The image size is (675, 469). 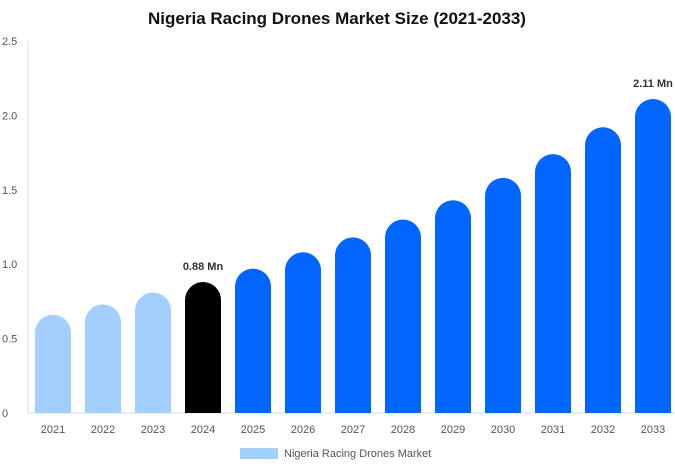 What do you see at coordinates (353, 430) in the screenshot?
I see `x-tick-label: 2027` at bounding box center [353, 430].